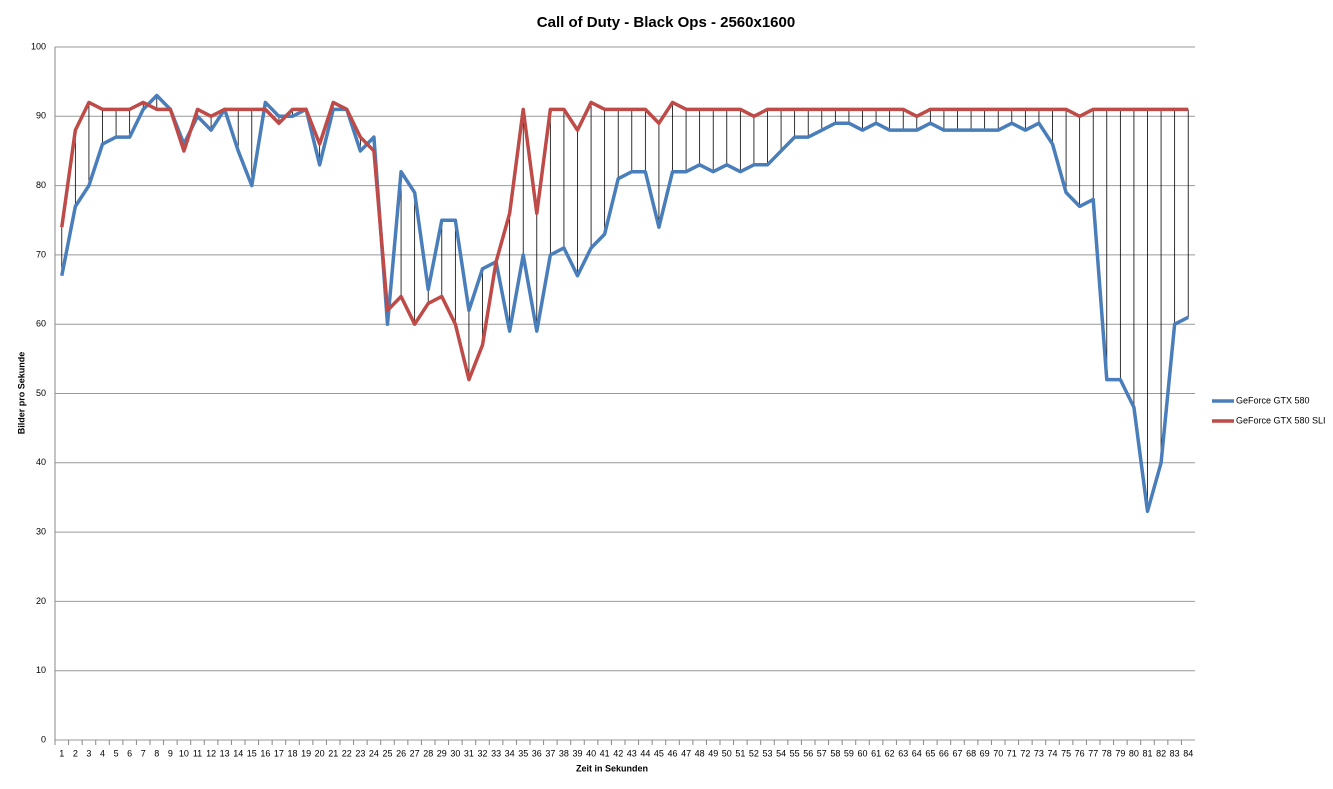  Describe the element at coordinates (930, 753) in the screenshot. I see `x-tick-label: 65` at that location.